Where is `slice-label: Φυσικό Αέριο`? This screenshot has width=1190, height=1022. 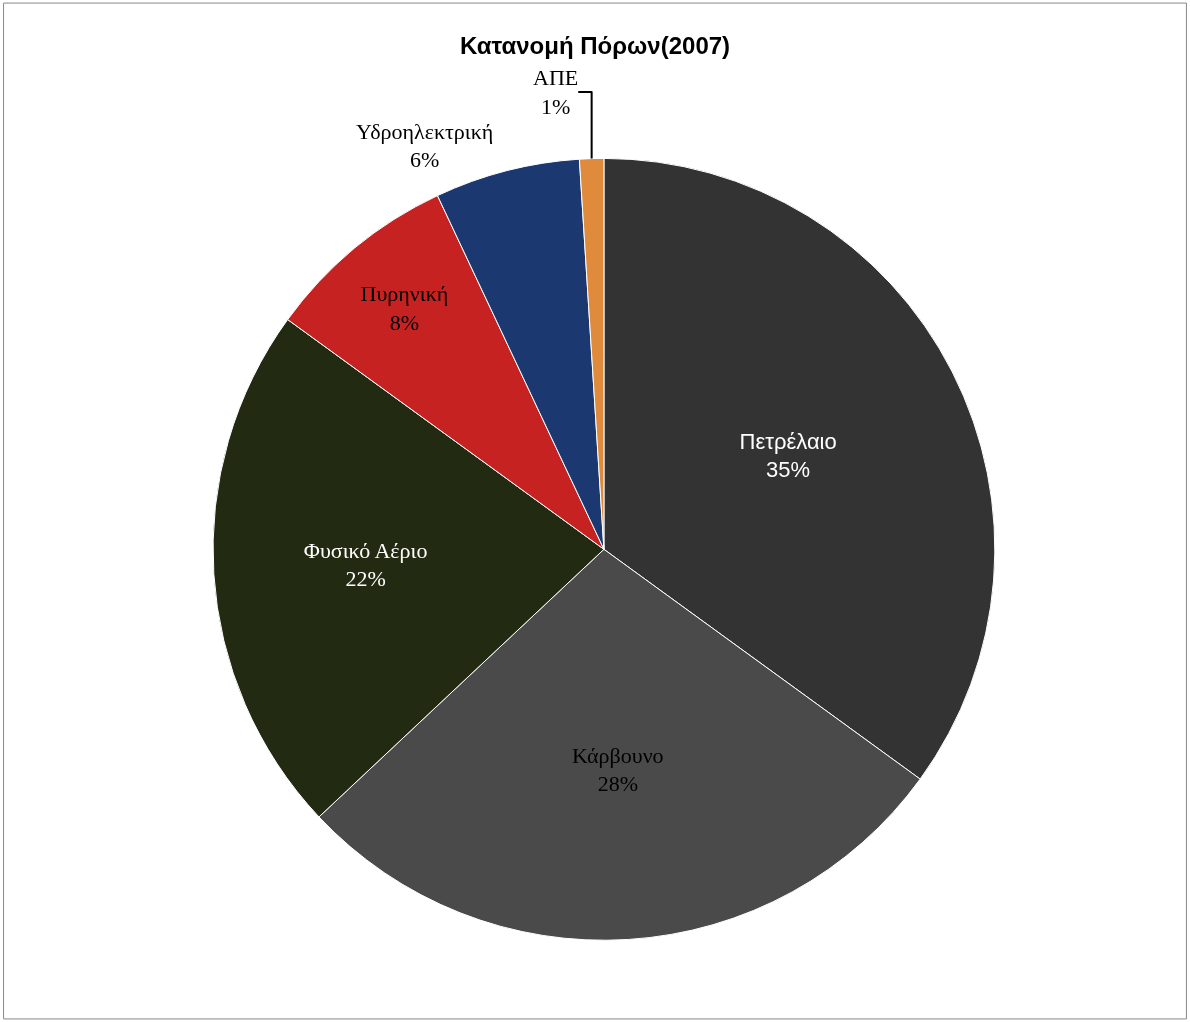
slice-label: Φυσικό Αέριο is located at coordinates (365, 550).